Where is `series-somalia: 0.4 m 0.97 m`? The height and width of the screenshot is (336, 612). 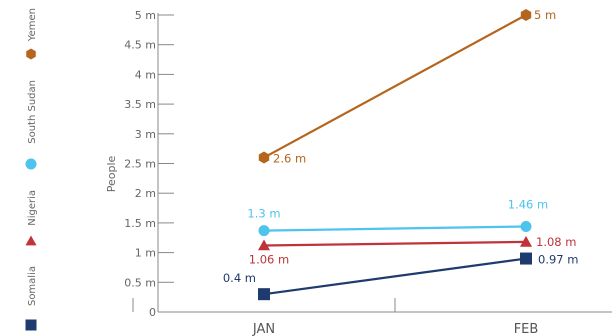
series-somalia: 0.4 m 0.97 m is located at coordinates (400, 276).